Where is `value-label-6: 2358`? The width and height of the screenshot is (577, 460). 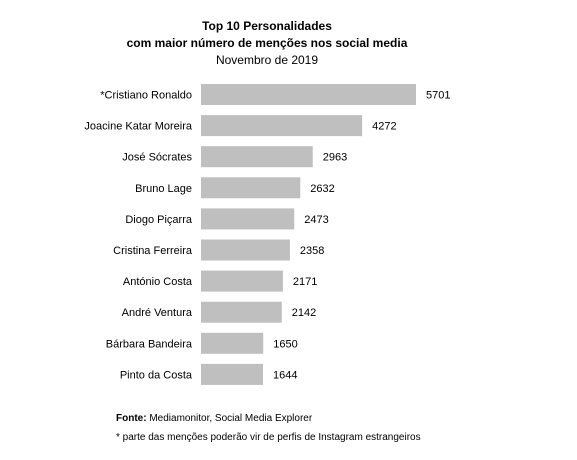
value-label-6: 2358 is located at coordinates (312, 251).